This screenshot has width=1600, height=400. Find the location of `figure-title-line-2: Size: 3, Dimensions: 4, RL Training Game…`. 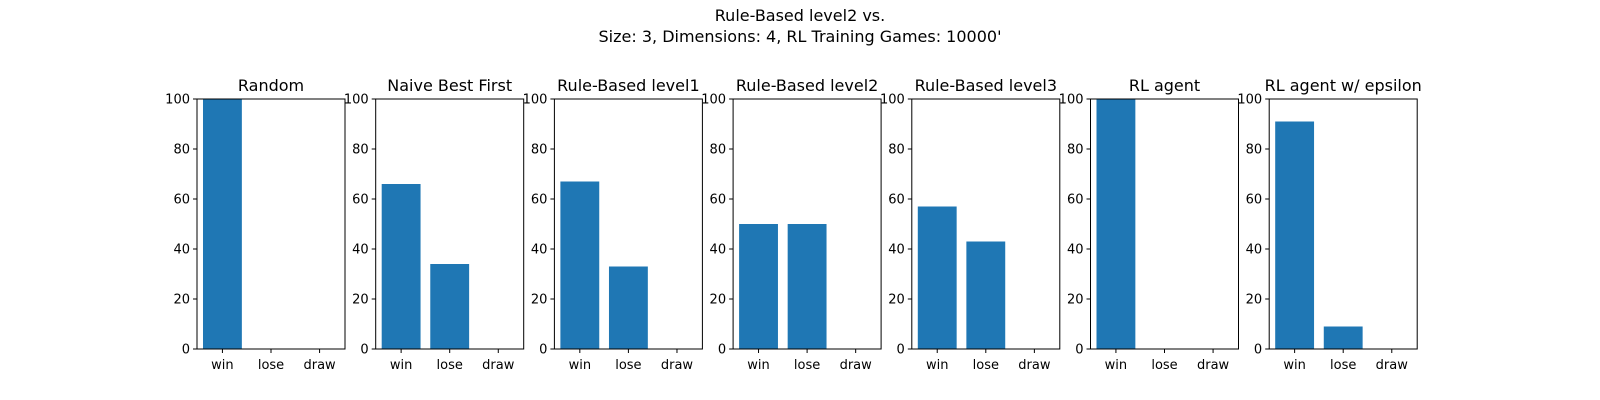

figure-title-line-2: Size: 3, Dimensions: 4, RL Training Game… is located at coordinates (800, 36).